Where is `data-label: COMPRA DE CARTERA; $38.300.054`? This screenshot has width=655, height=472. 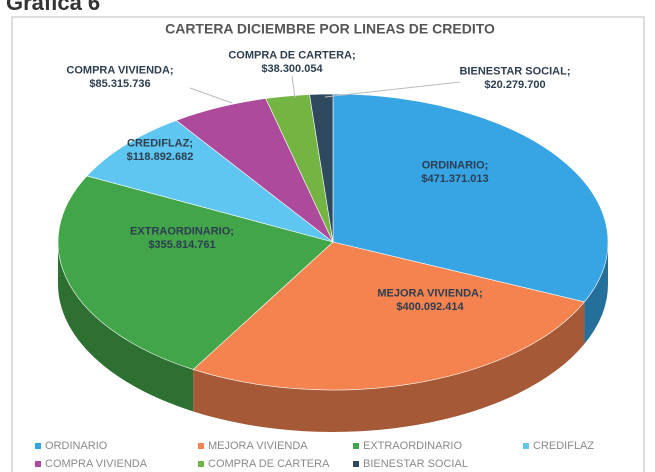
data-label: COMPRA DE CARTERA; $38.300.054 is located at coordinates (291, 62).